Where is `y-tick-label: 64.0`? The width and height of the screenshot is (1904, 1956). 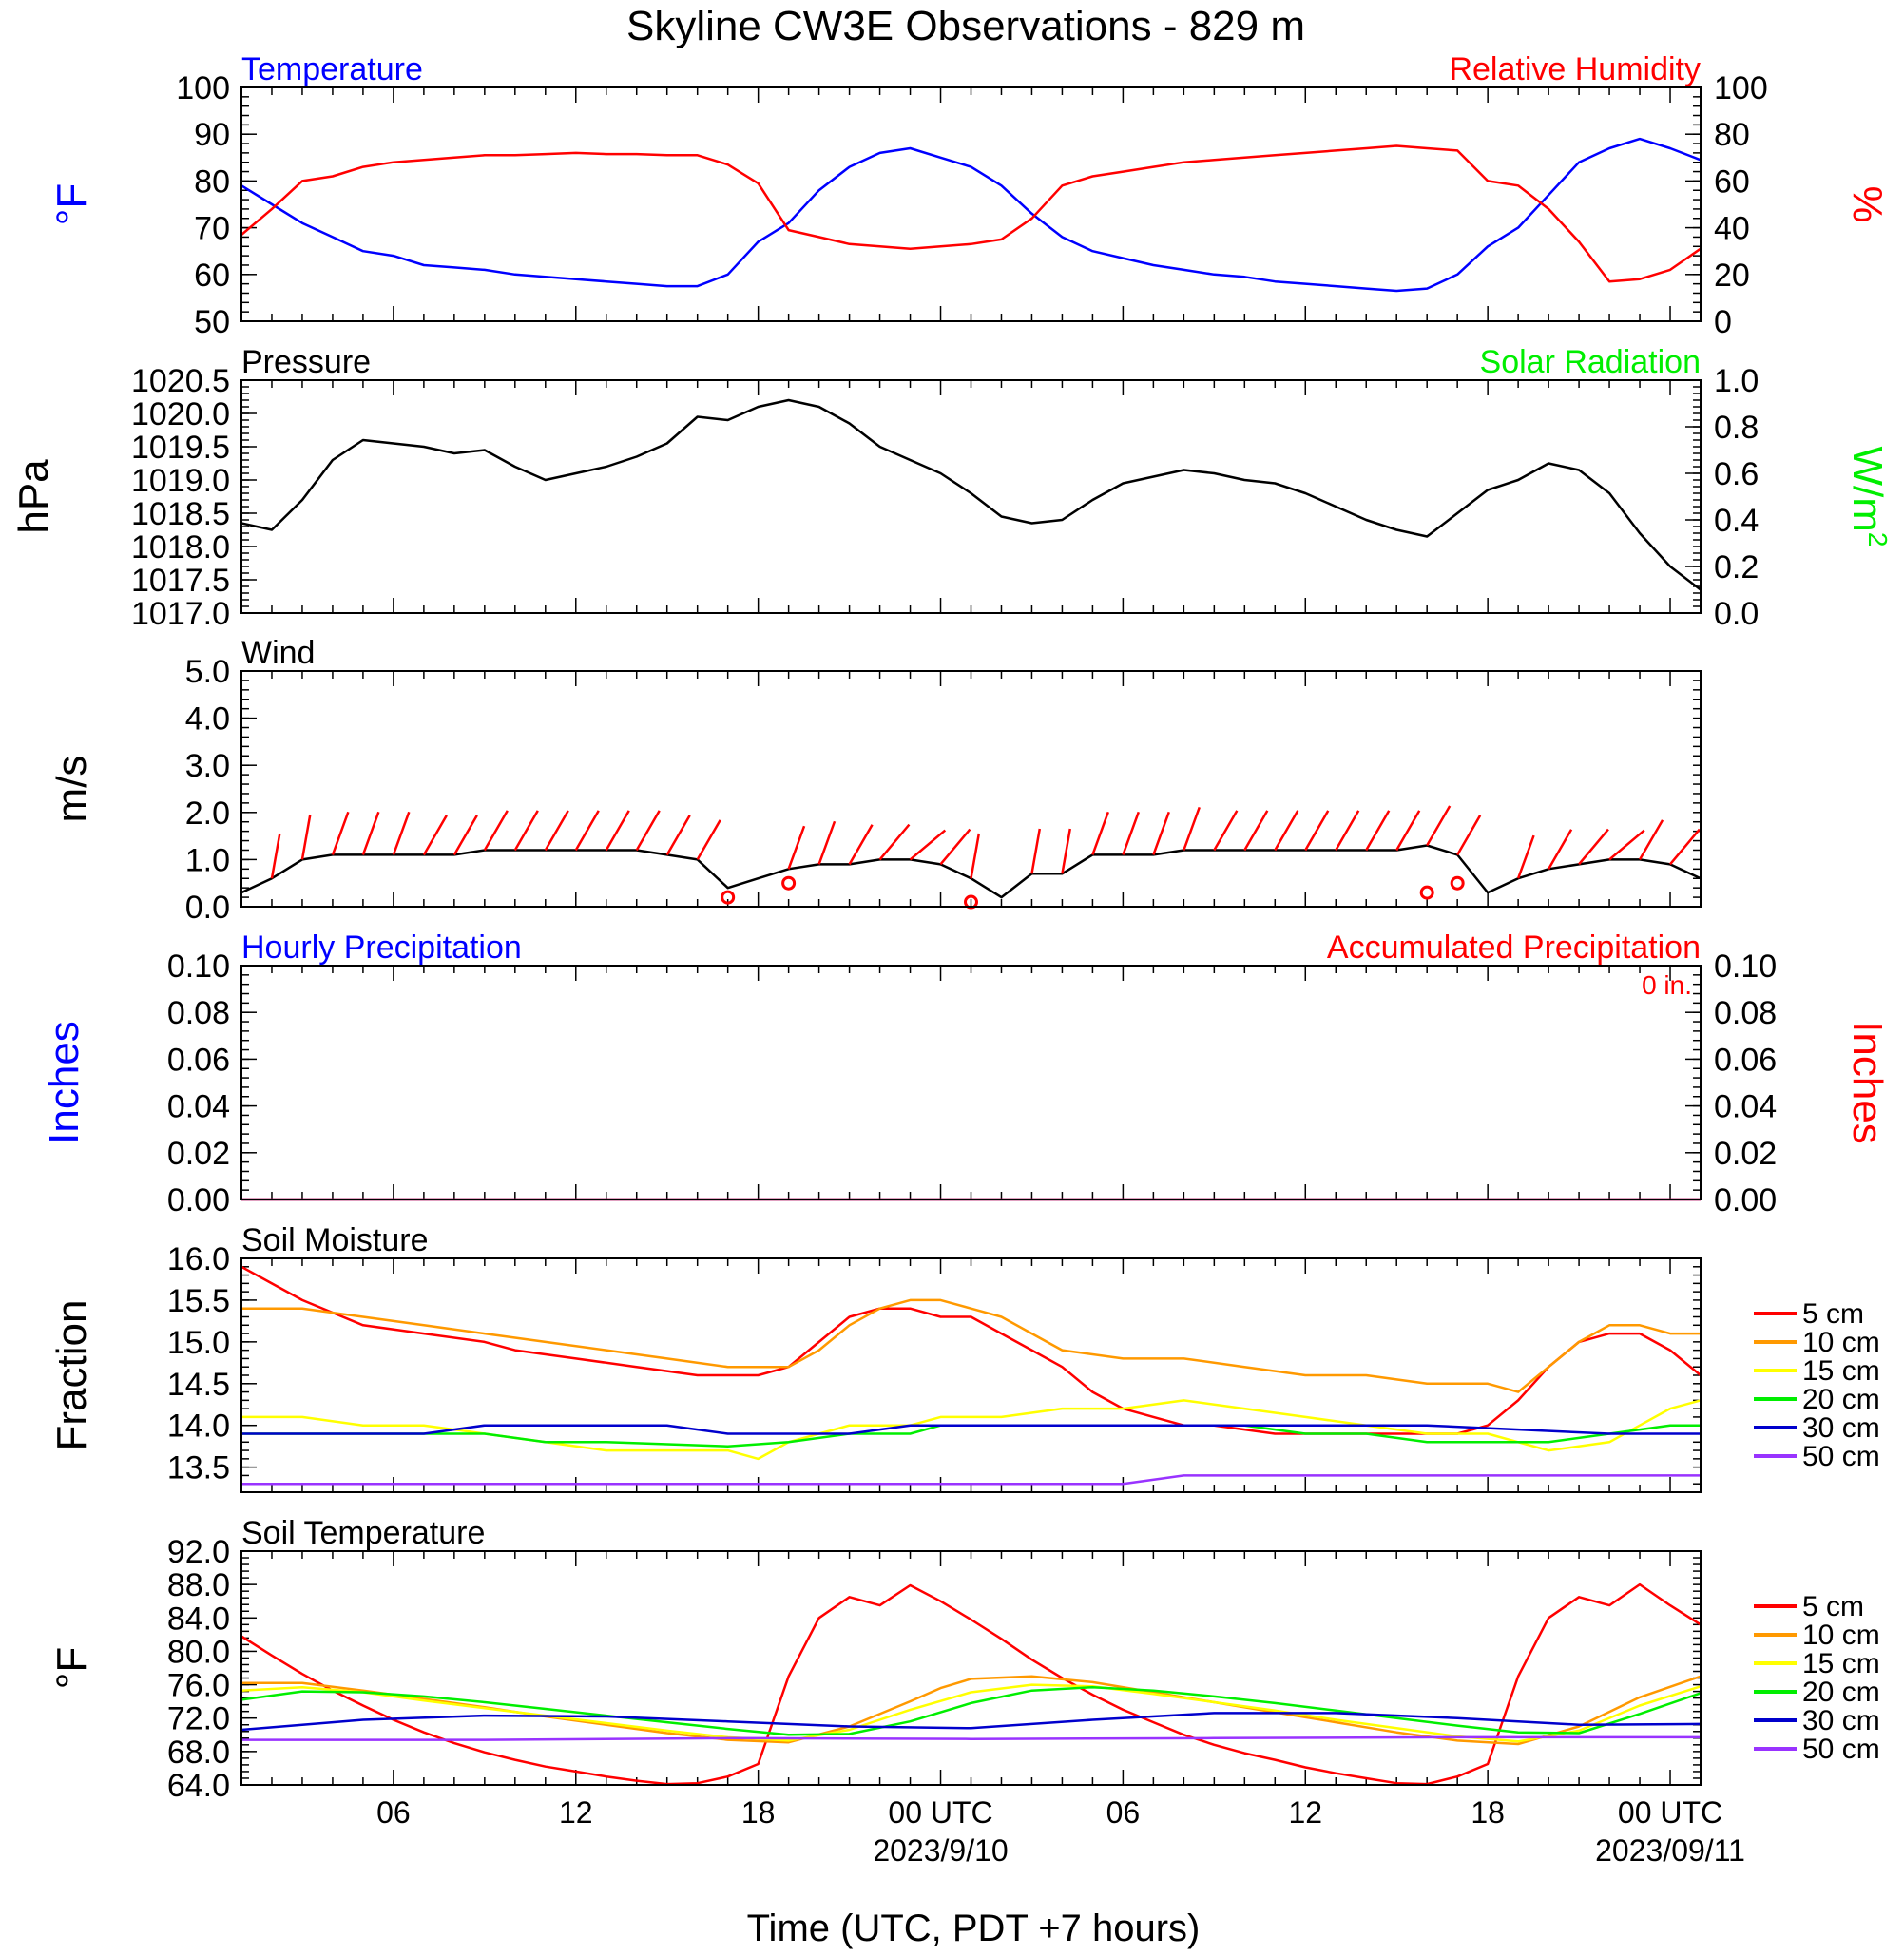 y-tick-label: 64.0 is located at coordinates (198, 1786).